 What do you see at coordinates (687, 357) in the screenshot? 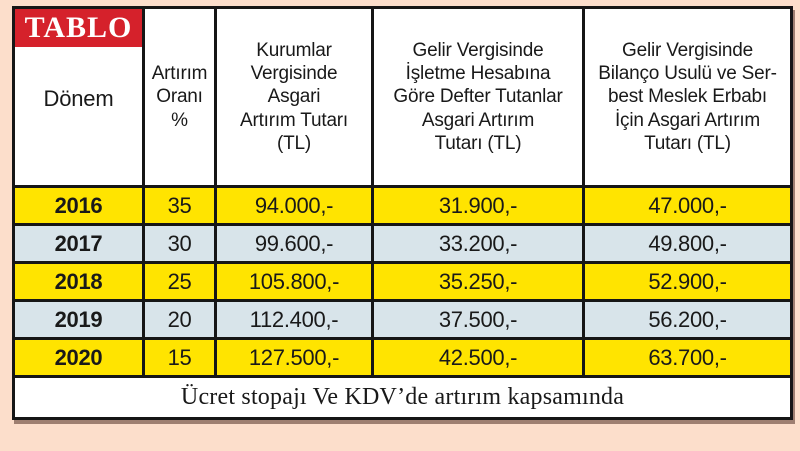
I see `balance-sheet-cell: 63.700,-` at bounding box center [687, 357].